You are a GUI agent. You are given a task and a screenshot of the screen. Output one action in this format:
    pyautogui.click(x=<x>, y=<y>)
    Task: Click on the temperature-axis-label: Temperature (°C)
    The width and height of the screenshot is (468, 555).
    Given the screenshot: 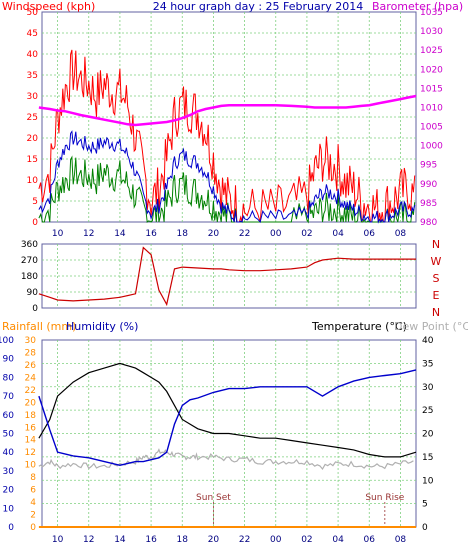 What is the action you would take?
    pyautogui.click(x=359, y=326)
    